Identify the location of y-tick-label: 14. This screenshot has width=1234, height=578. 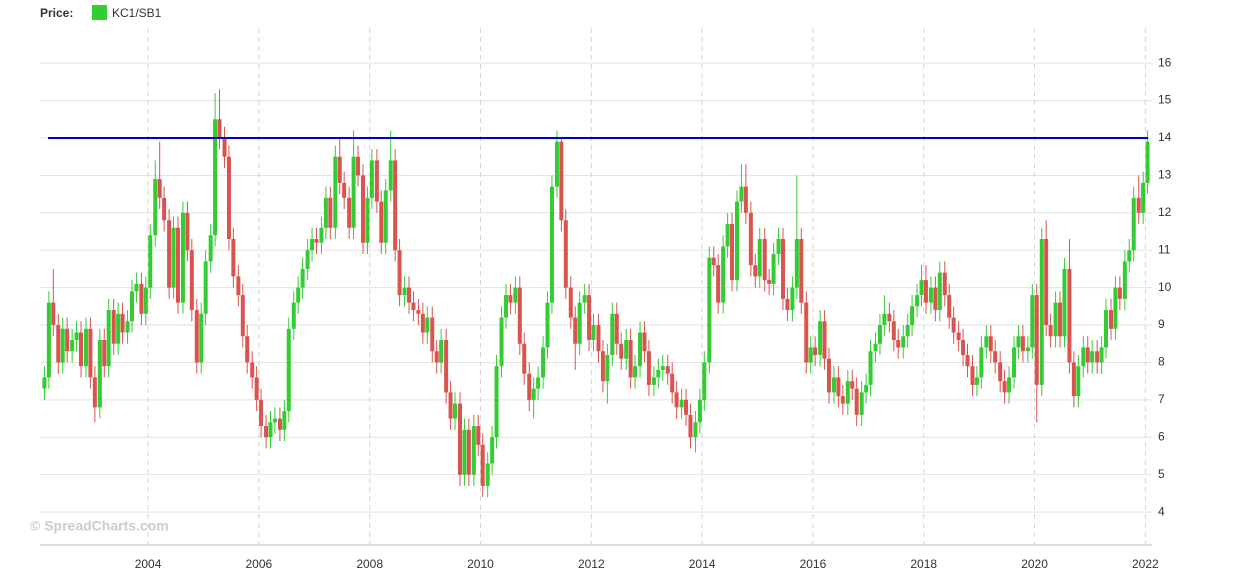
(1165, 137).